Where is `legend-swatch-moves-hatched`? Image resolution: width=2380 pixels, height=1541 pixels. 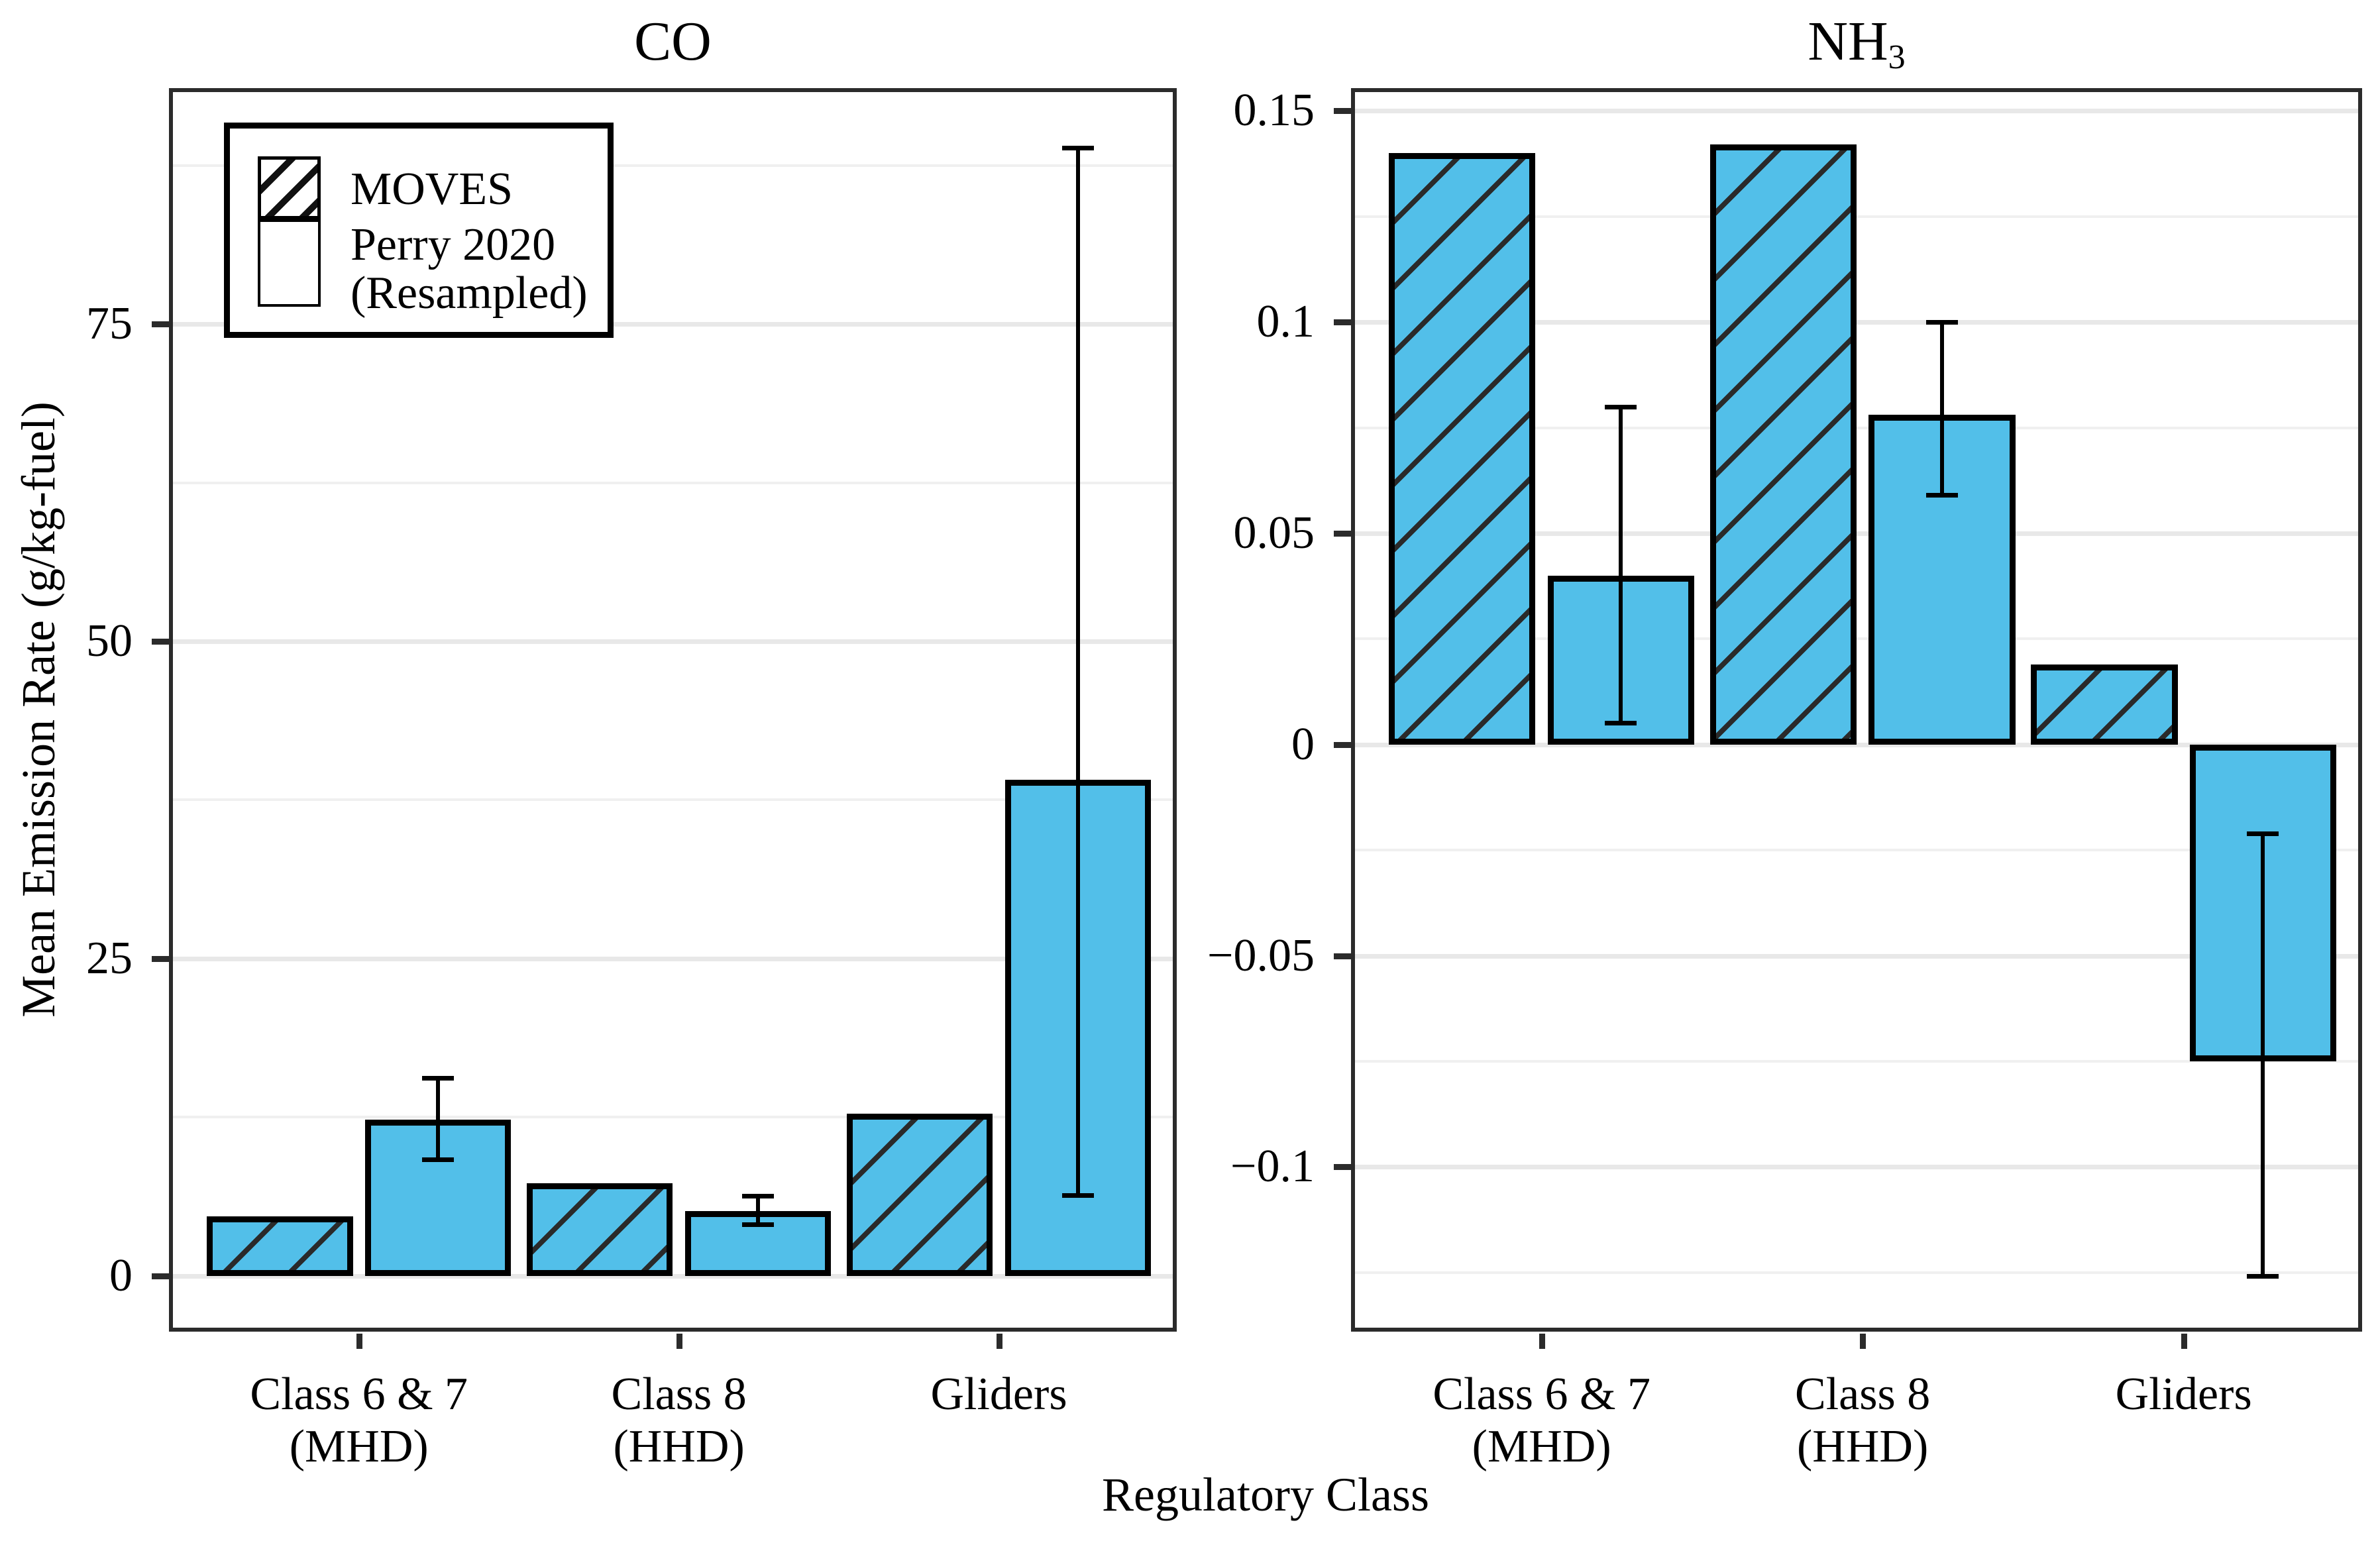 legend-swatch-moves-hatched is located at coordinates (289, 188).